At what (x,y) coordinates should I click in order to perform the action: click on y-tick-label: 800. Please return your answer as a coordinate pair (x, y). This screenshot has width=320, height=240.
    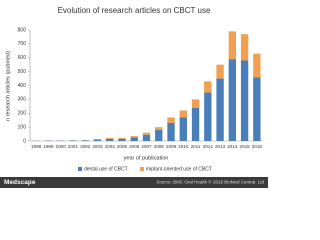
    Looking at the image, I should click on (22, 30).